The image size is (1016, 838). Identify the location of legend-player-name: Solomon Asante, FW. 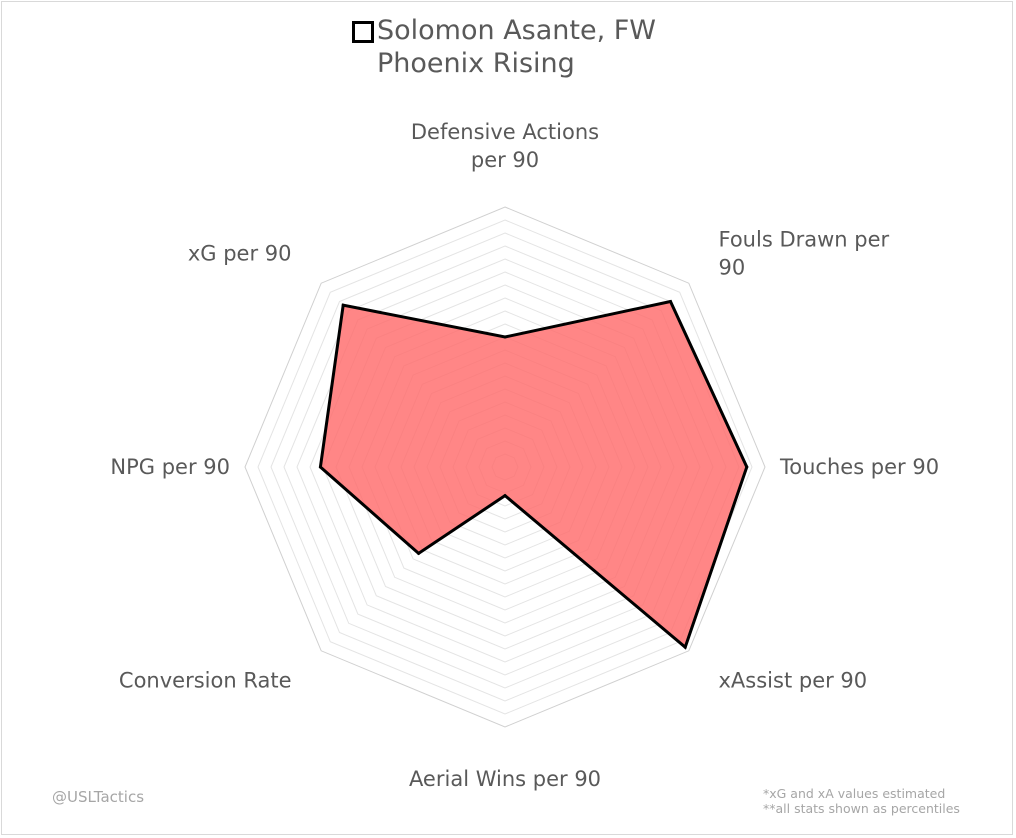
(516, 30).